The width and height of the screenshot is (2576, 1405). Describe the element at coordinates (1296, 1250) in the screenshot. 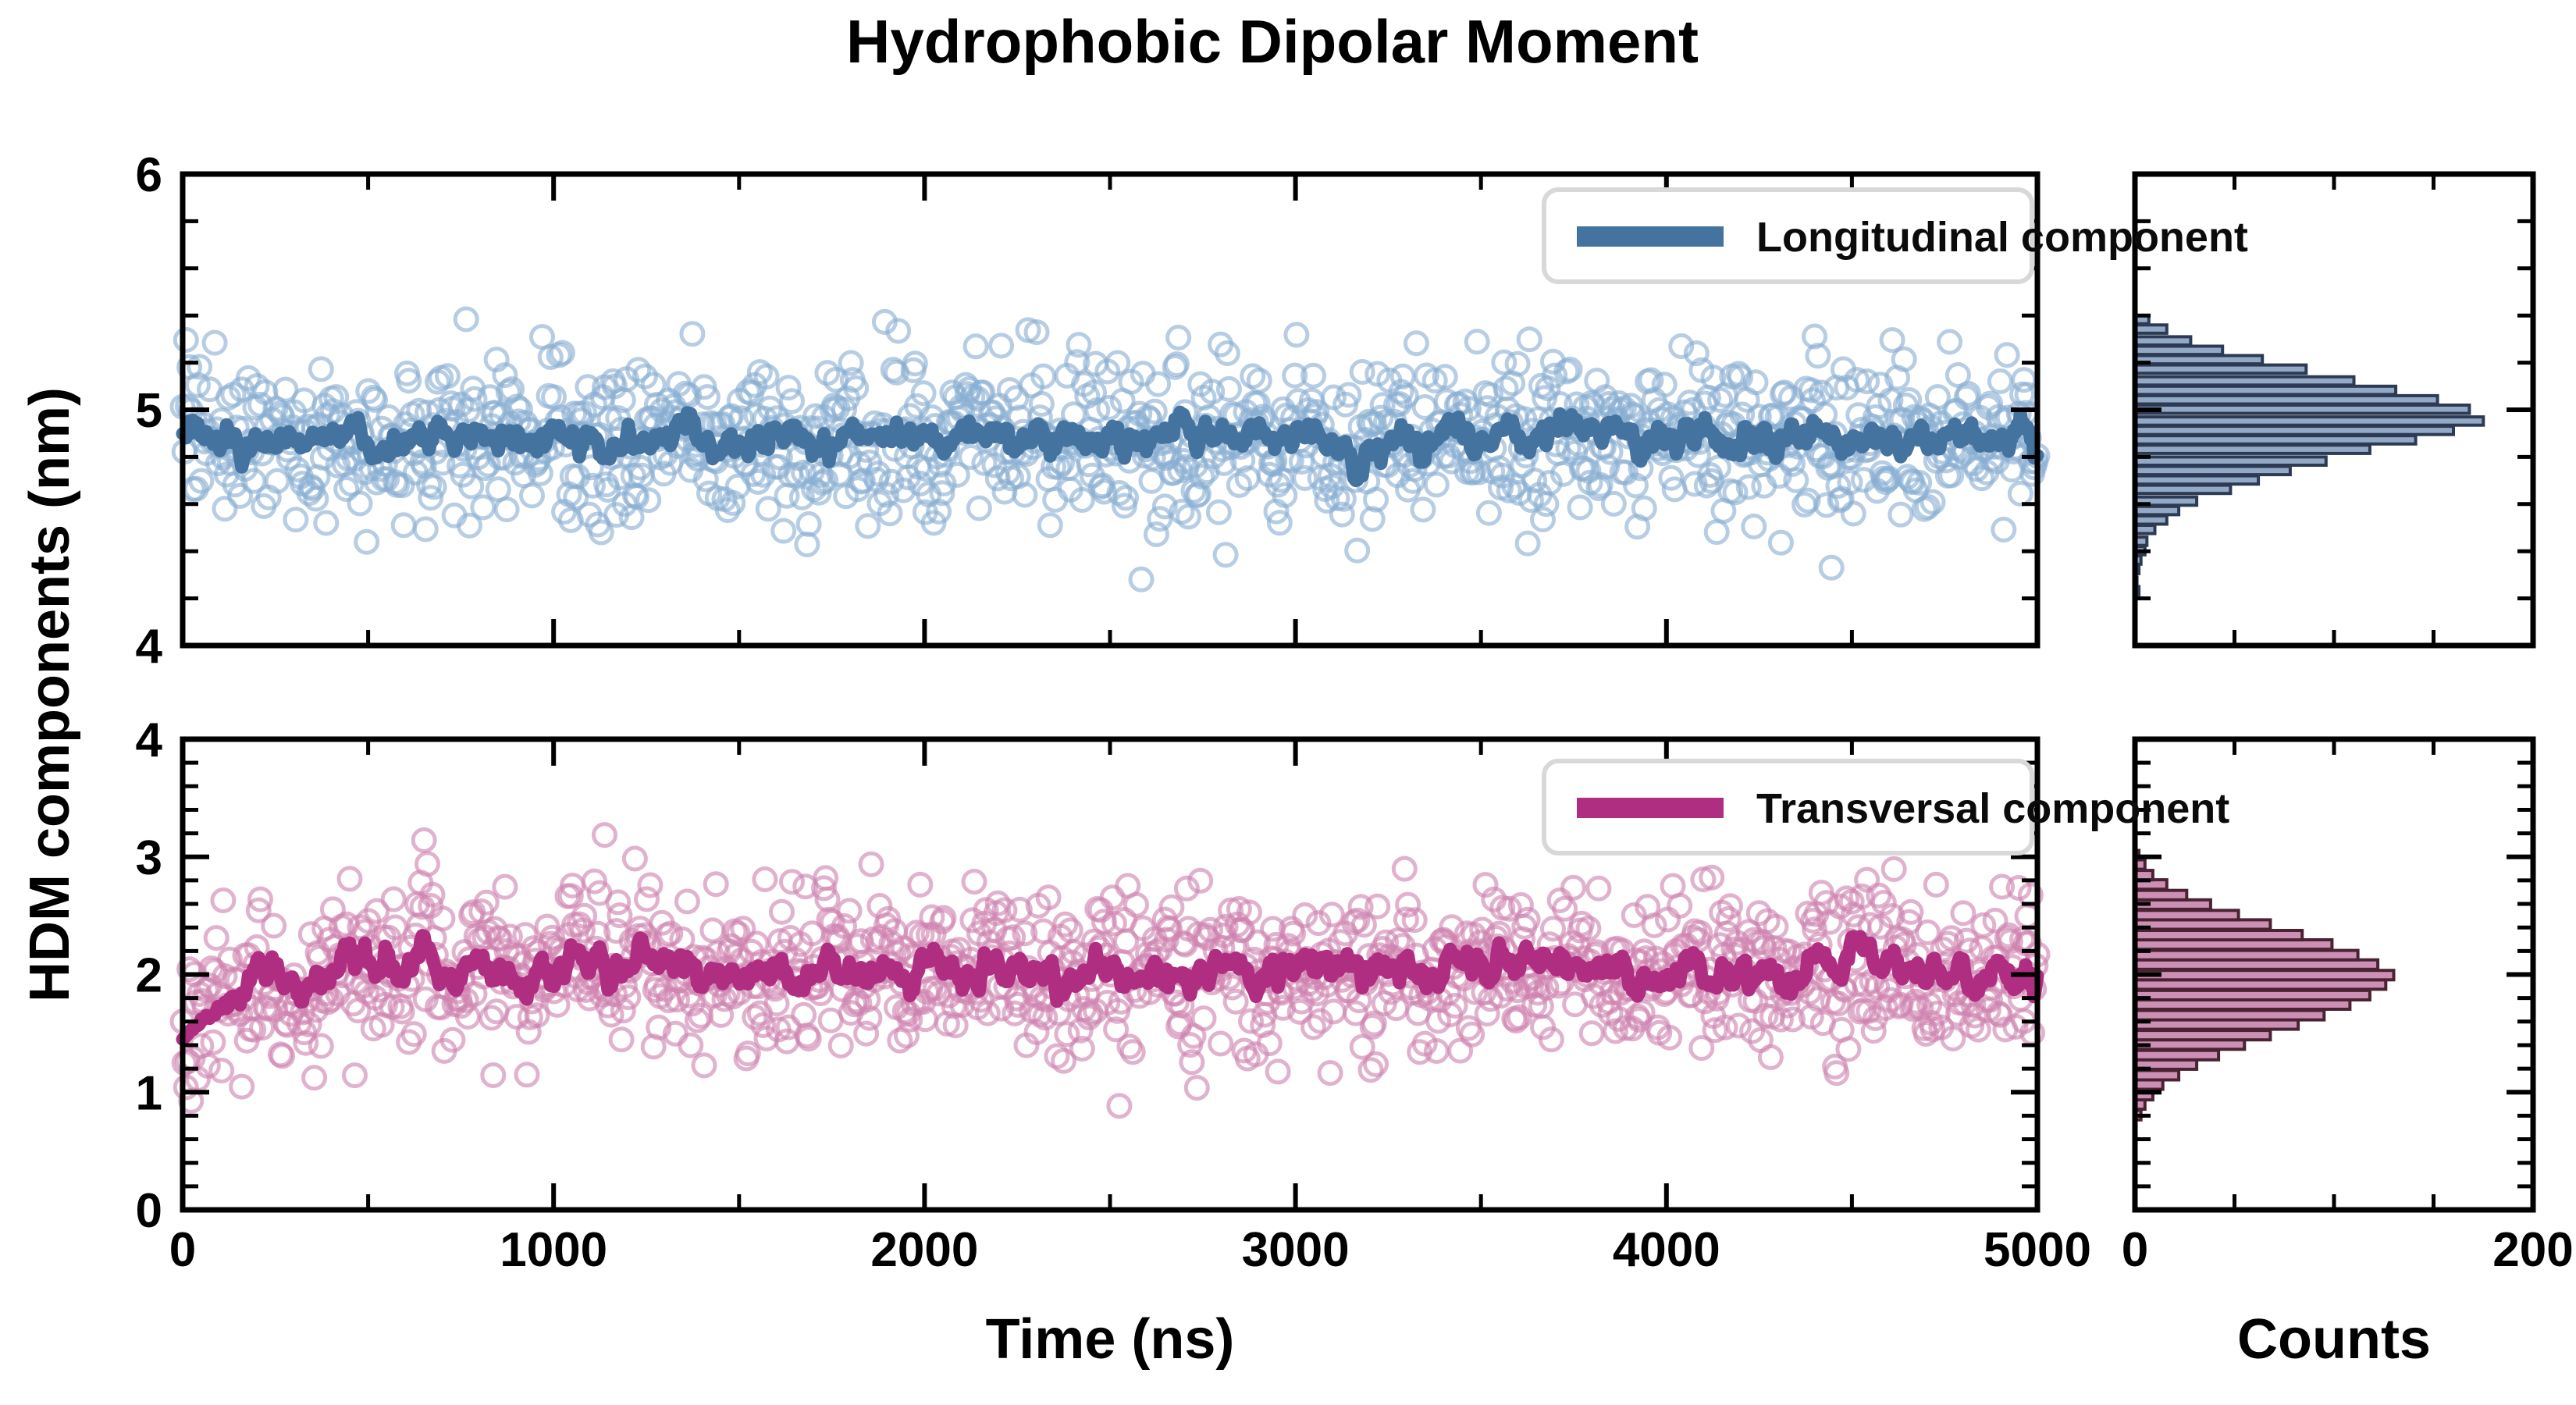

I see `x-tick-label: 3000` at that location.